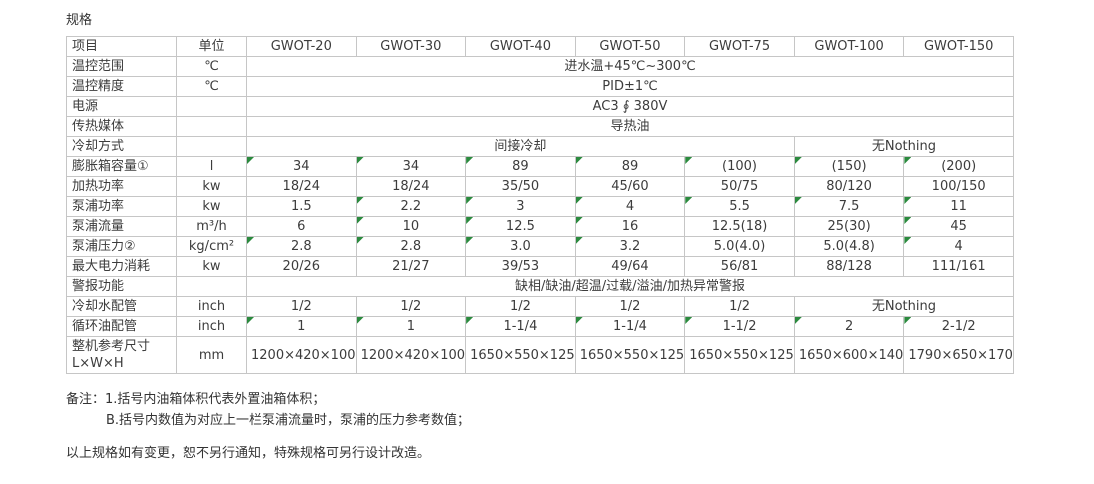  I want to click on spec-cell: (200), so click(958, 166).